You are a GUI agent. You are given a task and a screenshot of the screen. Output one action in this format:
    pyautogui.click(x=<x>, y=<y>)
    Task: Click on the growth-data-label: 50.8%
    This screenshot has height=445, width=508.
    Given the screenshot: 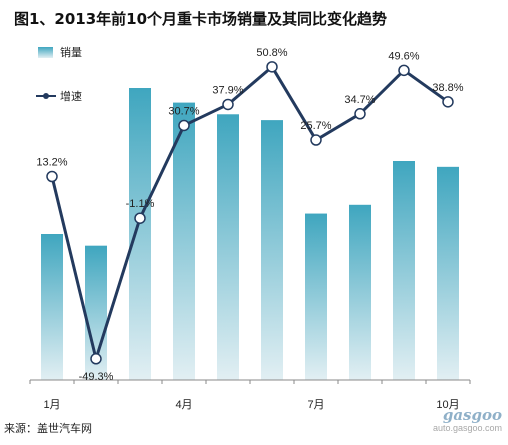 What is the action you would take?
    pyautogui.click(x=271, y=53)
    